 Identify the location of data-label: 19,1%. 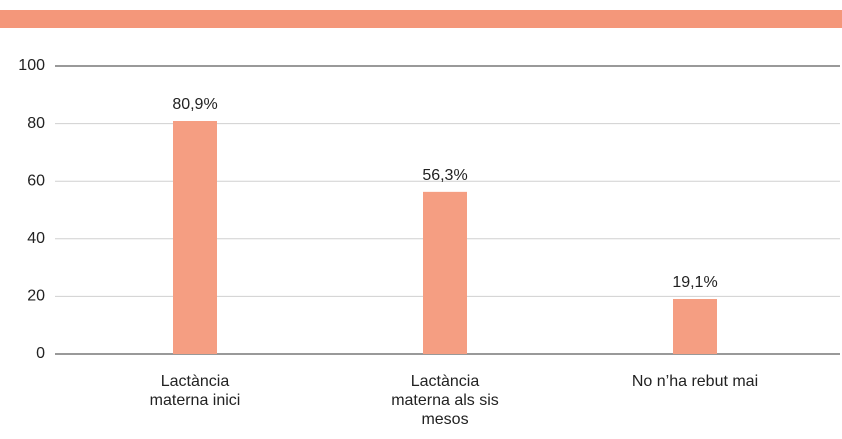
(694, 282).